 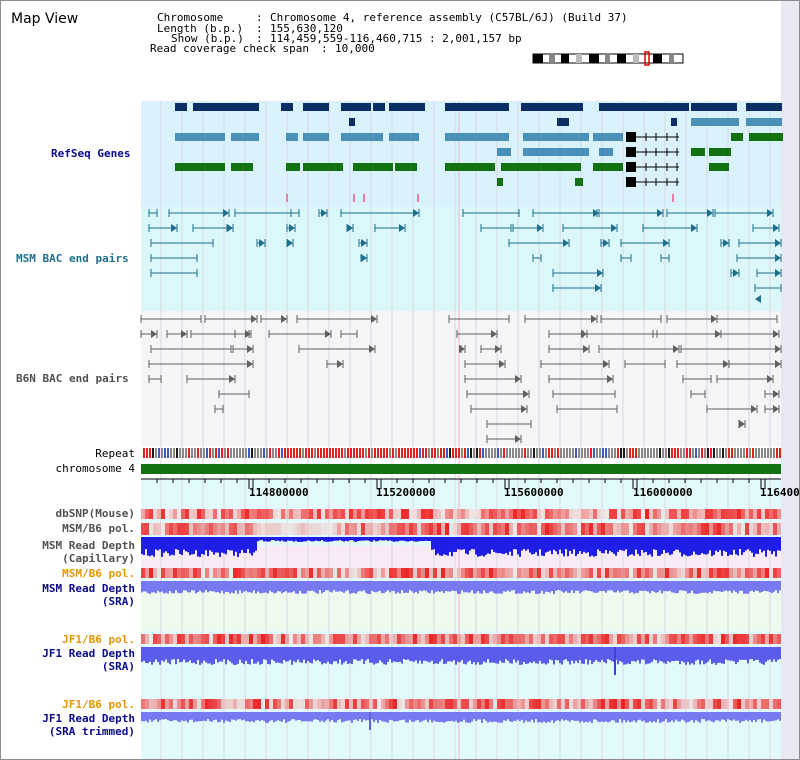 What do you see at coordinates (790, 380) in the screenshot?
I see `right-gutter` at bounding box center [790, 380].